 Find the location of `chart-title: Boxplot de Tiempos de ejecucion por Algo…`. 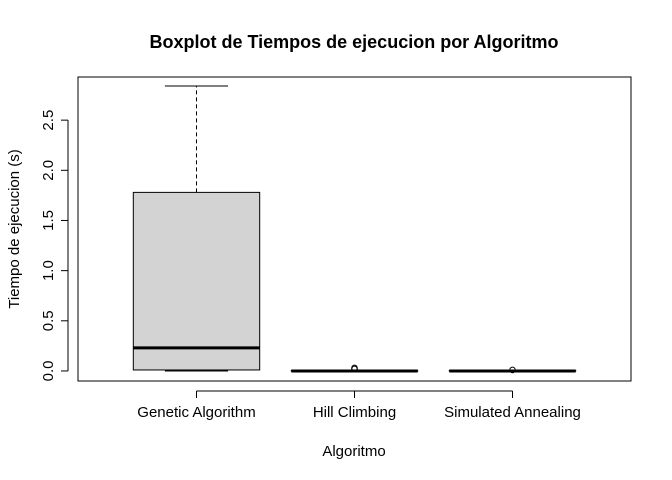

chart-title: Boxplot de Tiempos de ejecucion por Algo… is located at coordinates (353, 42).